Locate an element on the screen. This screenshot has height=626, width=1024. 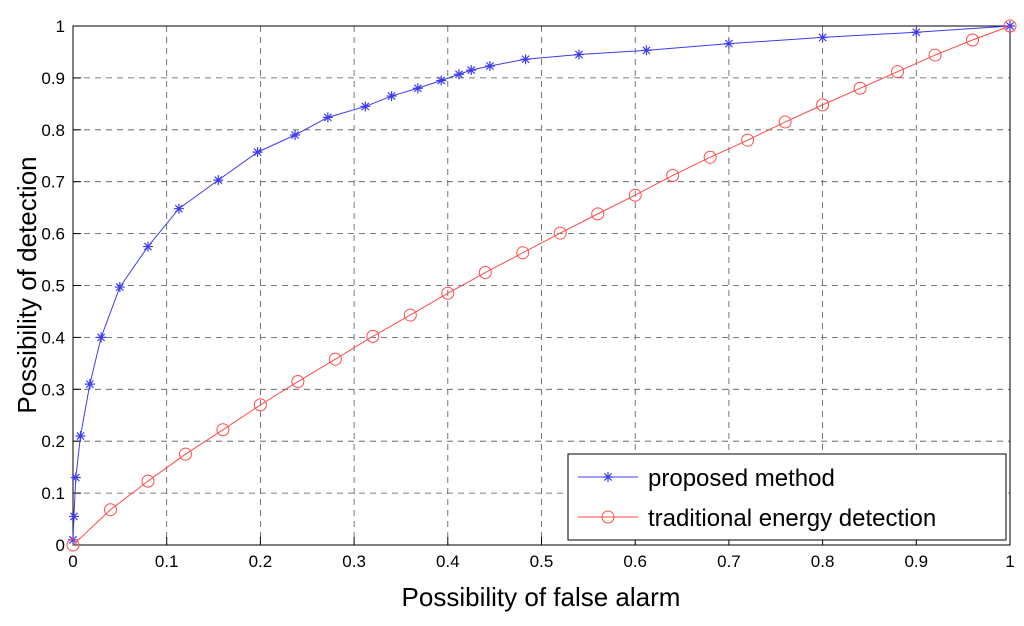
y-tick-label: 0 is located at coordinates (60, 545).